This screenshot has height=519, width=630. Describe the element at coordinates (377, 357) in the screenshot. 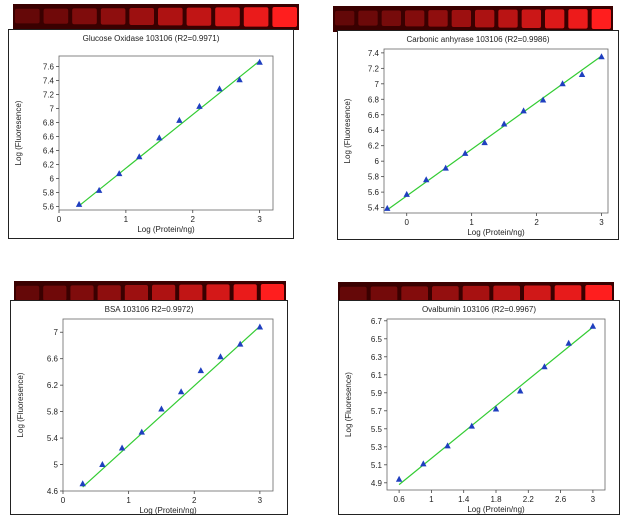

I see `y-tick-label: 6.3` at that location.